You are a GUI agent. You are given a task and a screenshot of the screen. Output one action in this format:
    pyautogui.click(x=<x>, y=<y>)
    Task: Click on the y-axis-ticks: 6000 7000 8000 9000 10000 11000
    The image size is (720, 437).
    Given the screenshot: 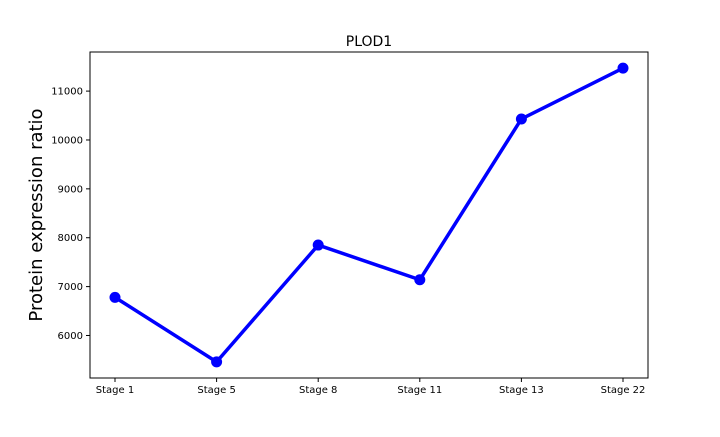 What is the action you would take?
    pyautogui.click(x=70, y=214)
    